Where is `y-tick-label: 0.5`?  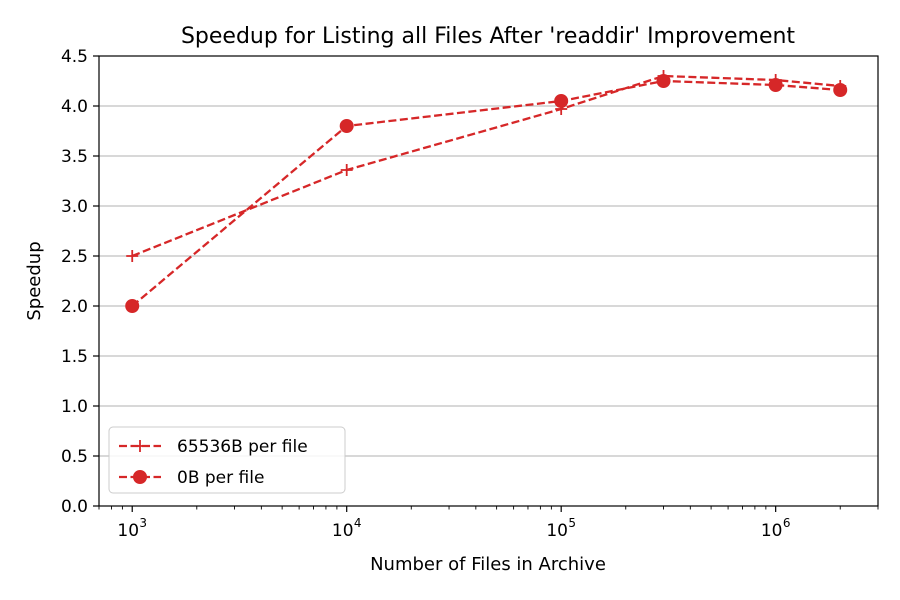 y-tick-label: 0.5 is located at coordinates (74, 457).